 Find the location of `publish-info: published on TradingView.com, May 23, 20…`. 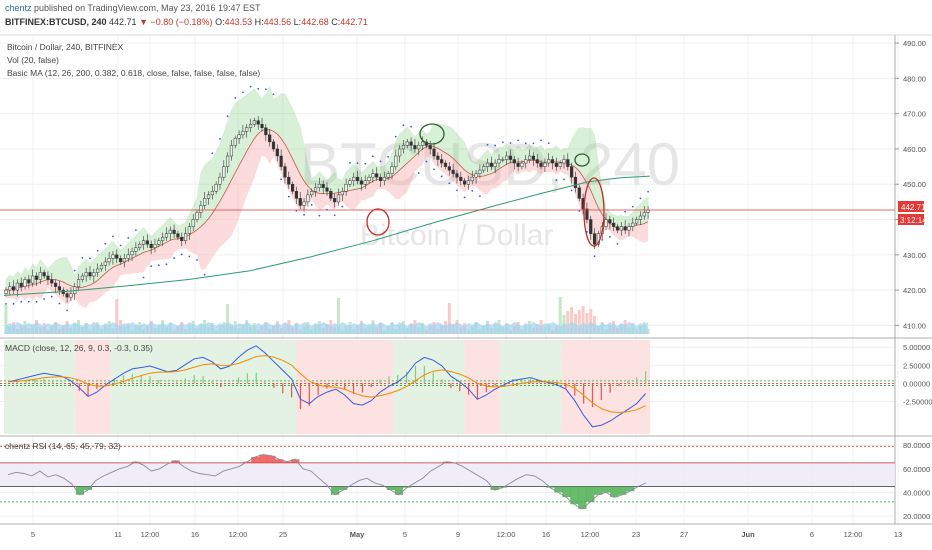

publish-info: published on TradingView.com, May 23, 20… is located at coordinates (146, 8).